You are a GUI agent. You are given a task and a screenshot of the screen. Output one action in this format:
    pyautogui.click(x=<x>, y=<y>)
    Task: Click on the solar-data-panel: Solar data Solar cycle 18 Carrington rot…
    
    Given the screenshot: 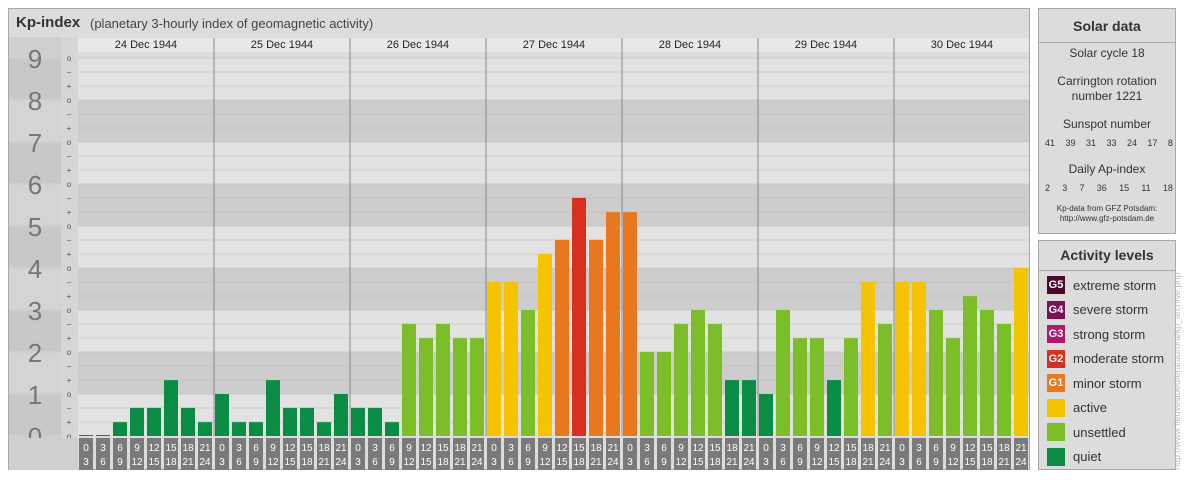 What is the action you would take?
    pyautogui.click(x=1107, y=121)
    